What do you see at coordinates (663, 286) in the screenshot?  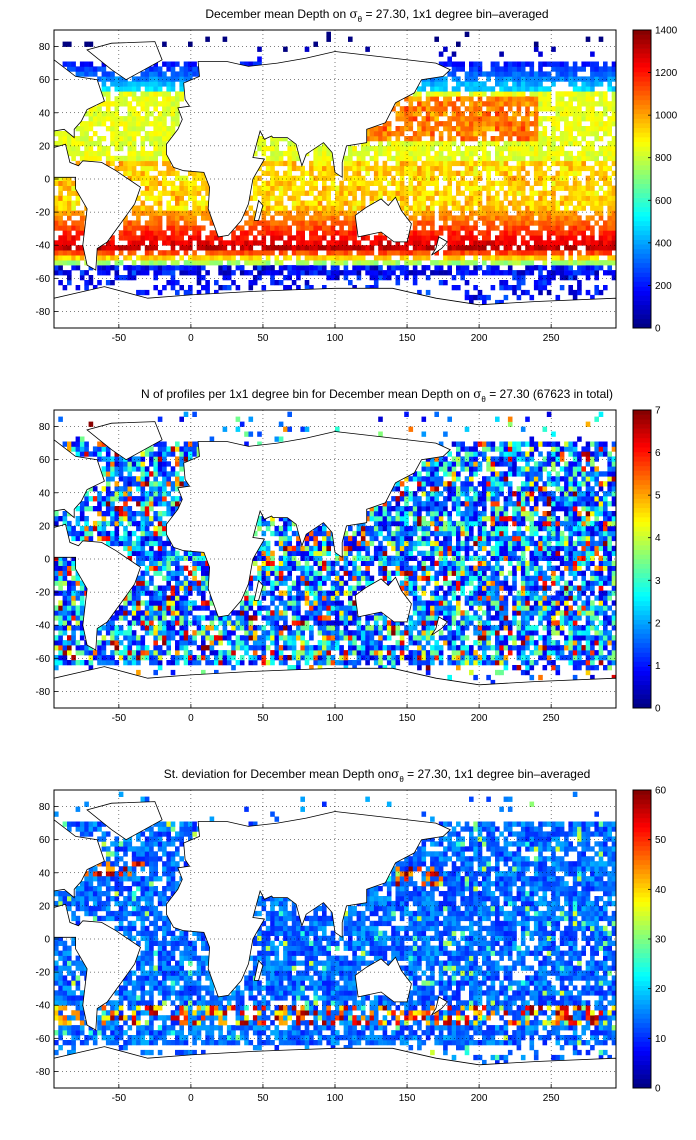 I see `colorbar-tick-label: 200` at bounding box center [663, 286].